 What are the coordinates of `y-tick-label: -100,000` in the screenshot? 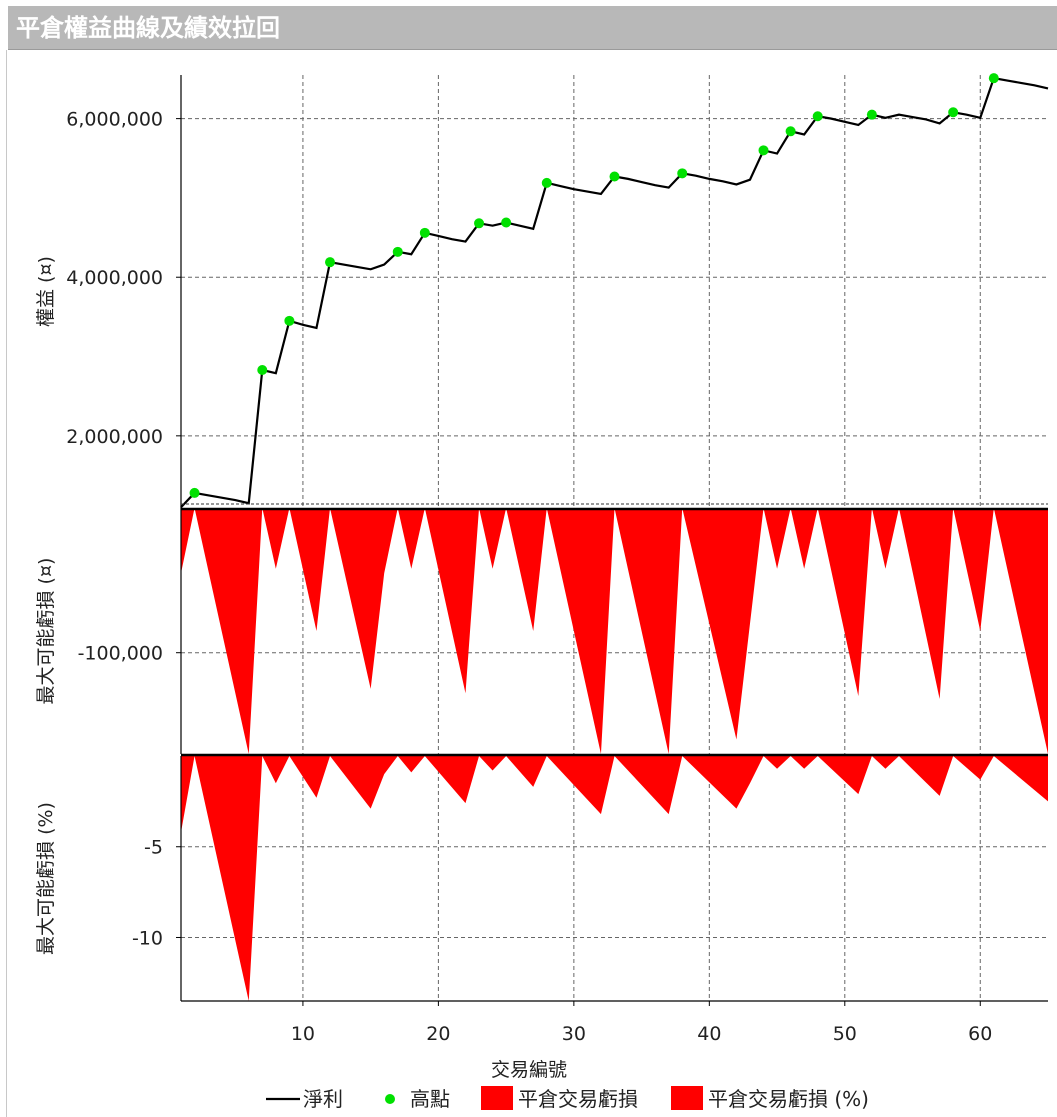 It's located at (120, 654).